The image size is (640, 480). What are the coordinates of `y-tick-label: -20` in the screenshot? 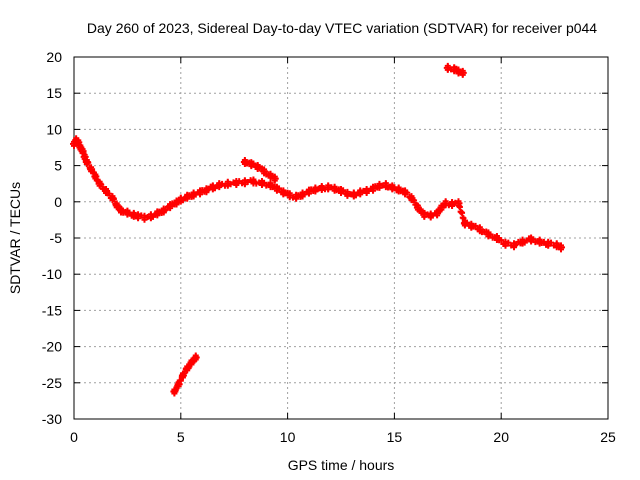 It's located at (52, 347).